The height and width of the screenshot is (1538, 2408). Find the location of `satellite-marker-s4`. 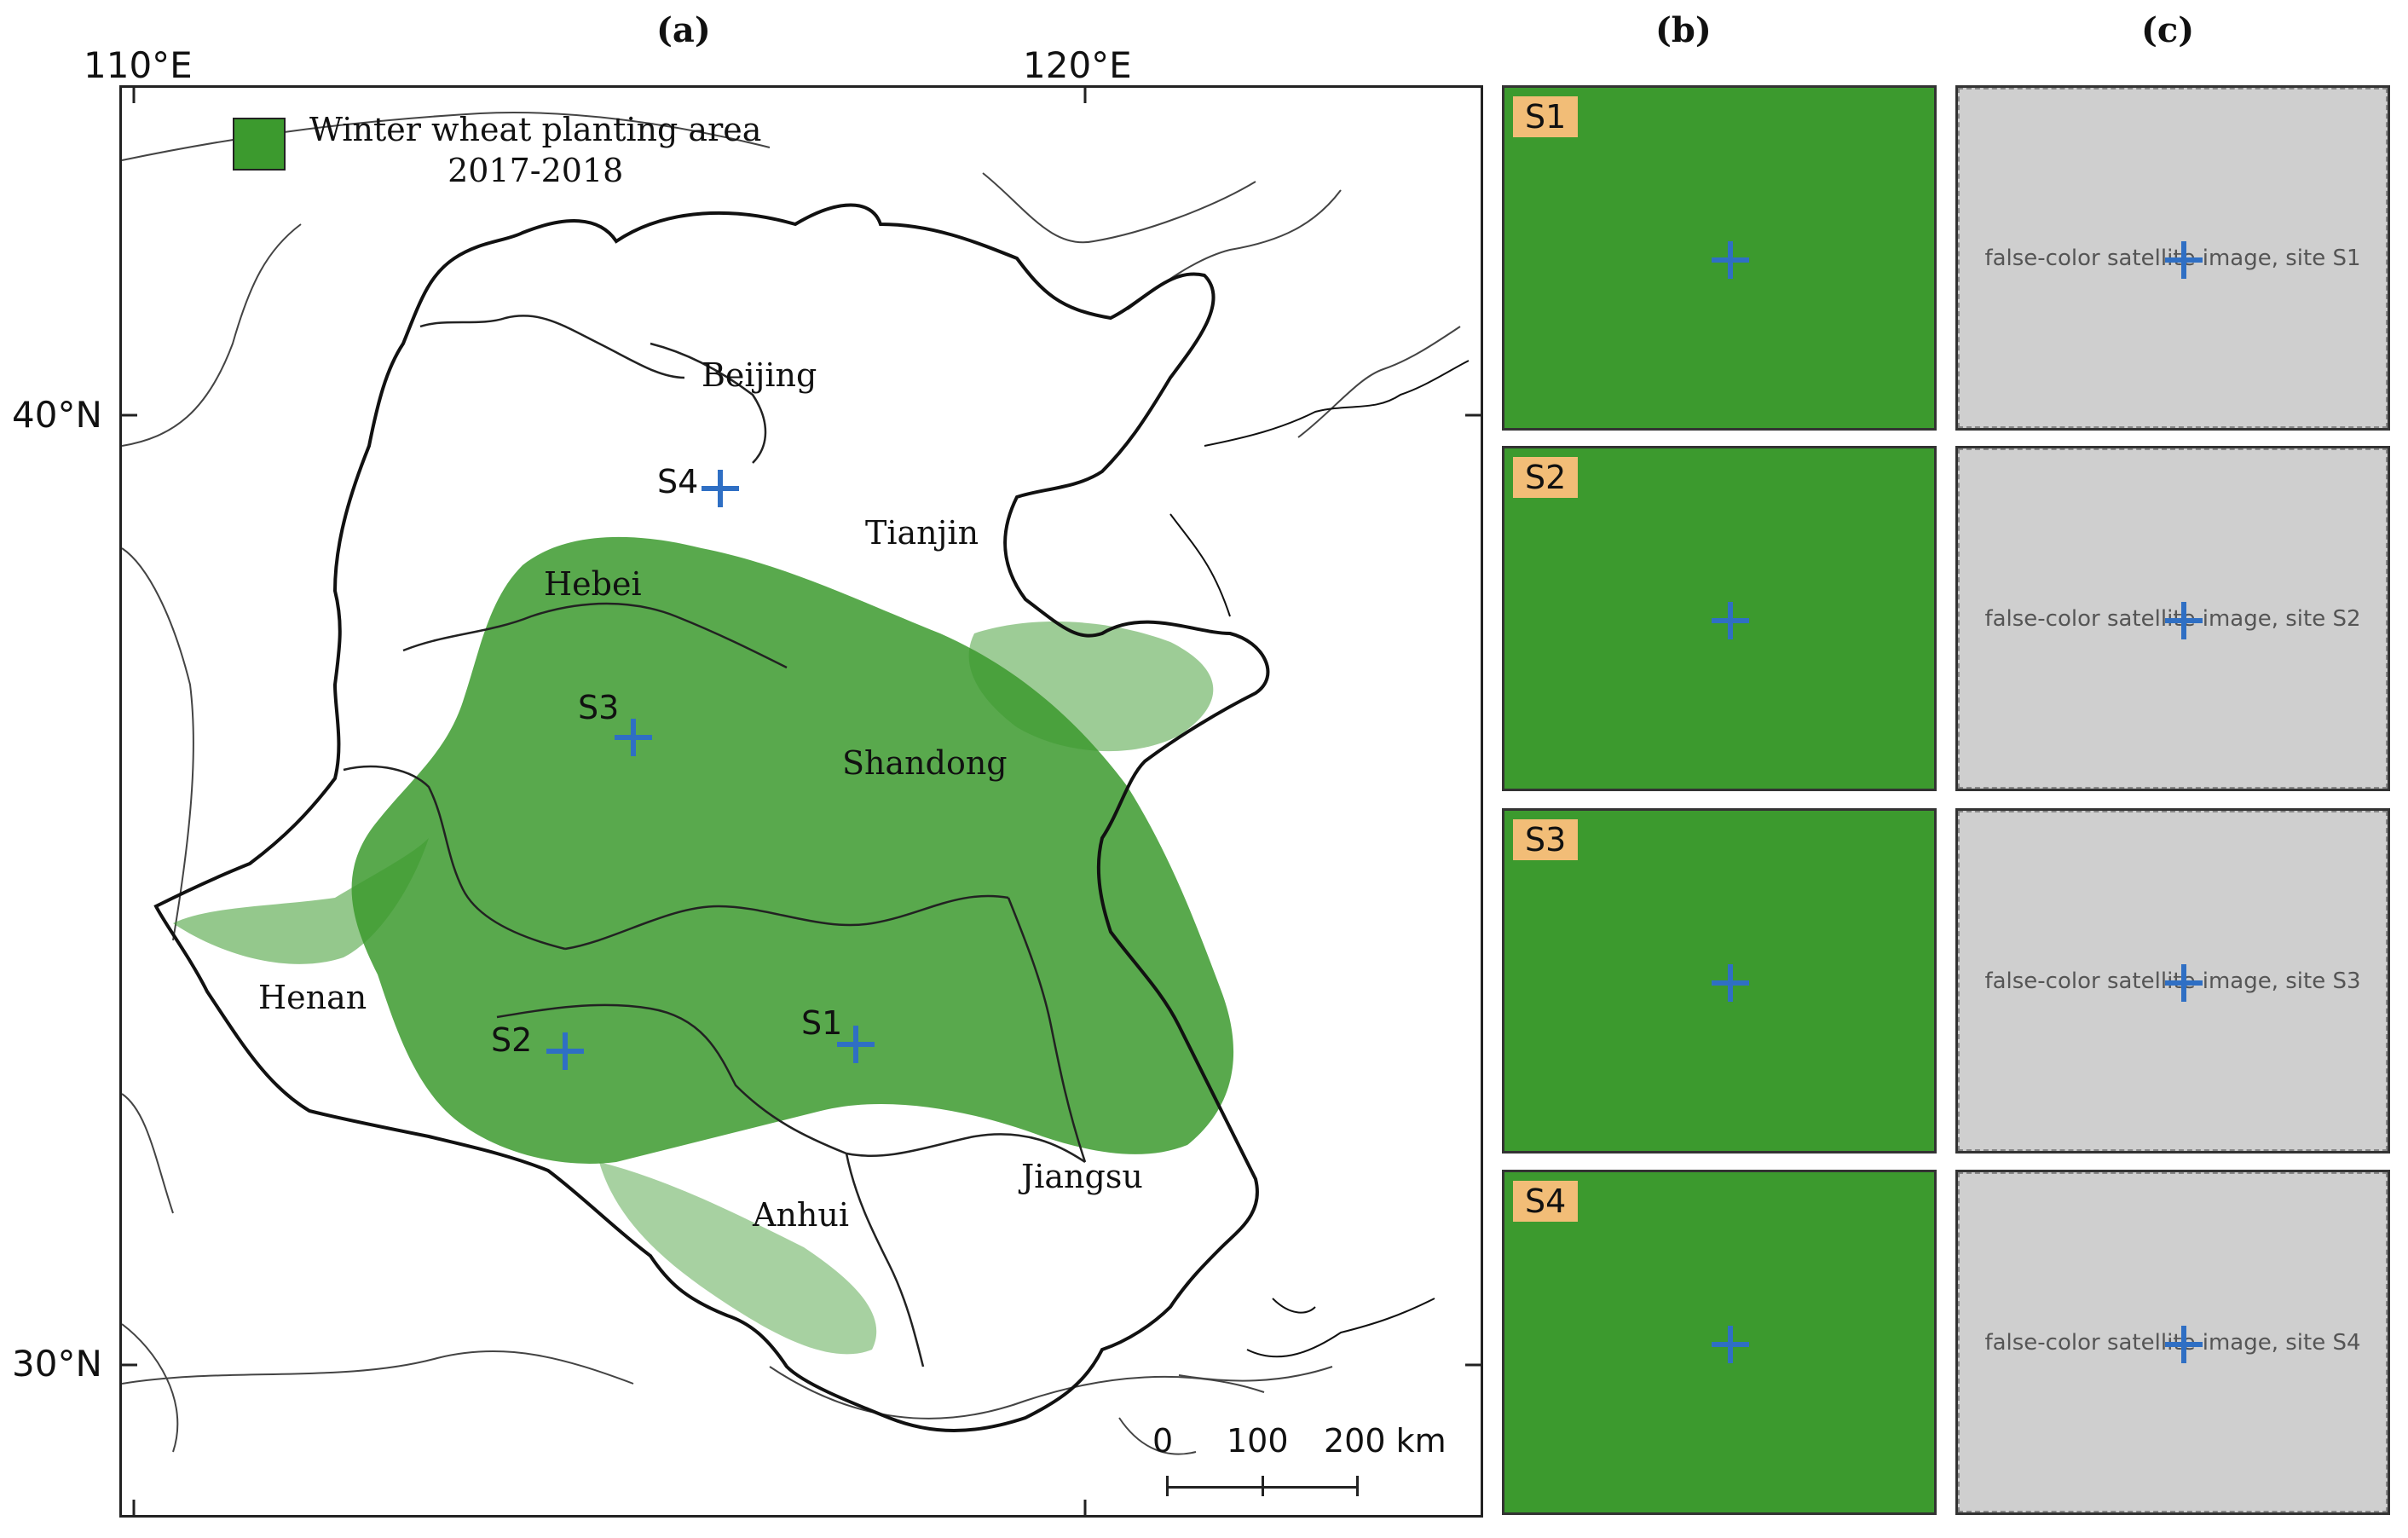

satellite-marker-s4 is located at coordinates (2184, 1344).